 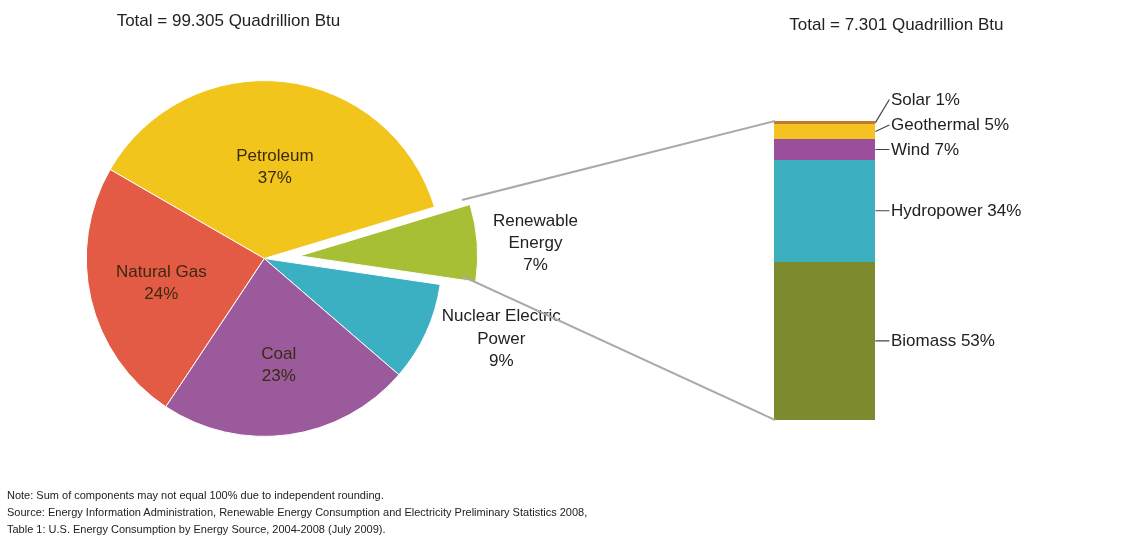 I want to click on data-label: 7%, so click(x=535, y=265).